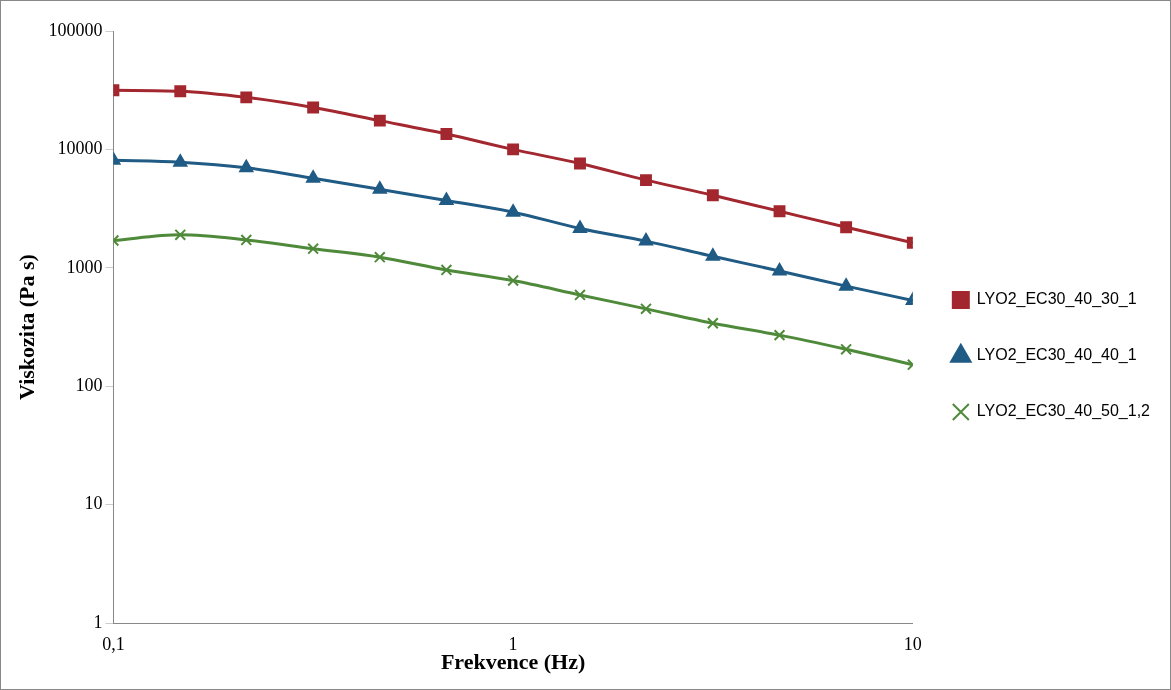 This screenshot has height=690, width=1171. What do you see at coordinates (1063, 411) in the screenshot?
I see `legend-label: LYO2_EC30_40_50_1,2` at bounding box center [1063, 411].